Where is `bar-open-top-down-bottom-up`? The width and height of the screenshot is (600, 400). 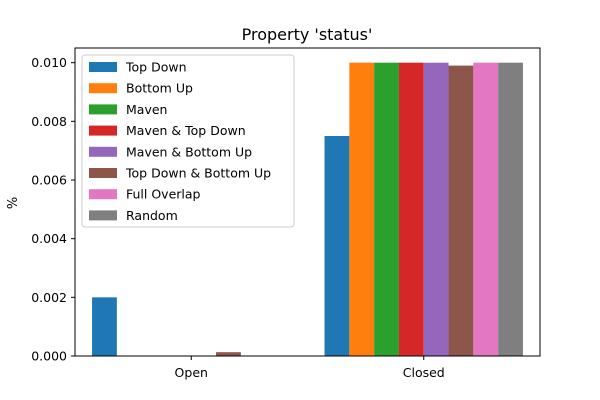
bar-open-top-down-bottom-up is located at coordinates (228, 354).